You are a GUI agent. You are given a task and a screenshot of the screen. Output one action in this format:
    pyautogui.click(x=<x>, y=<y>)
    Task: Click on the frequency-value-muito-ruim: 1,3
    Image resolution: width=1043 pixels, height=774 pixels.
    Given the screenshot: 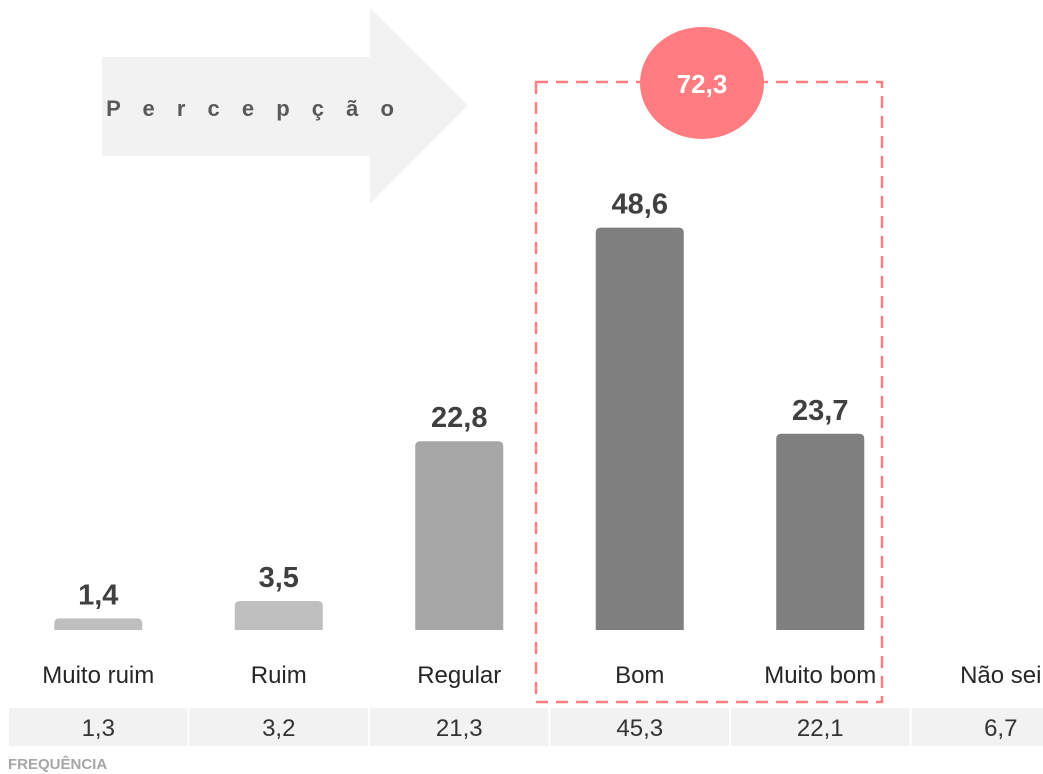 What is the action you would take?
    pyautogui.click(x=98, y=728)
    